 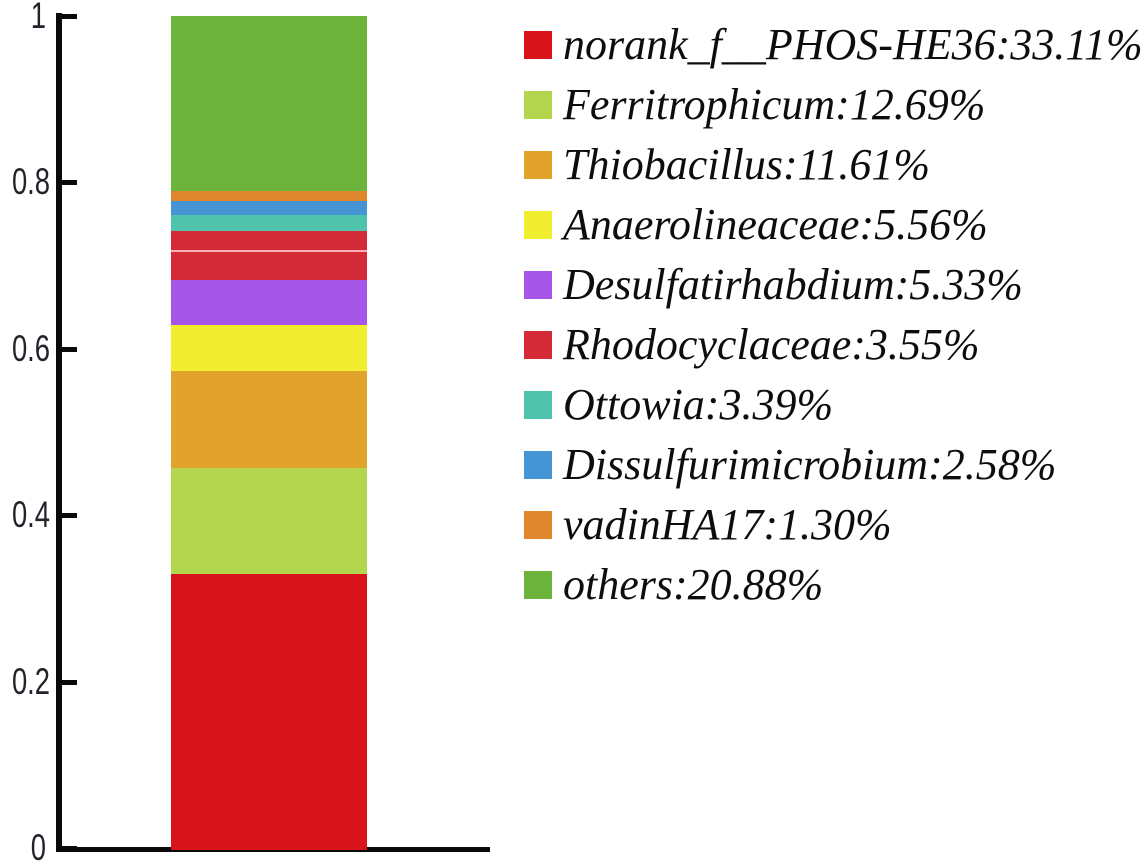 I want to click on legend-label: Thiobacillus:11.61%, so click(x=747, y=164).